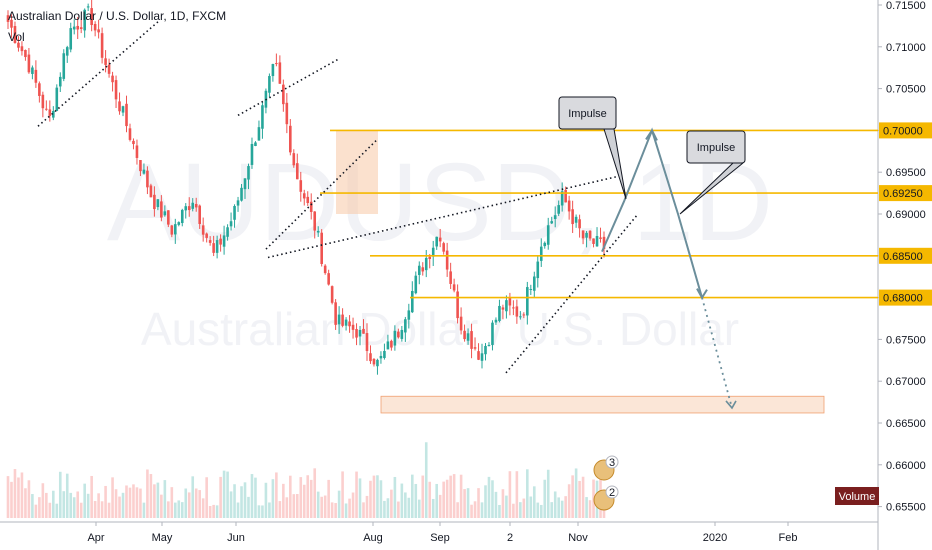 This screenshot has width=932, height=550. I want to click on price-level-label: 0.70000, so click(903, 131).